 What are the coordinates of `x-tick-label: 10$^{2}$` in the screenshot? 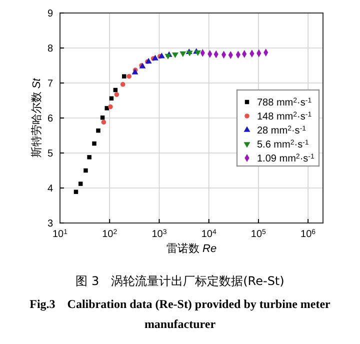 It's located at (110, 234).